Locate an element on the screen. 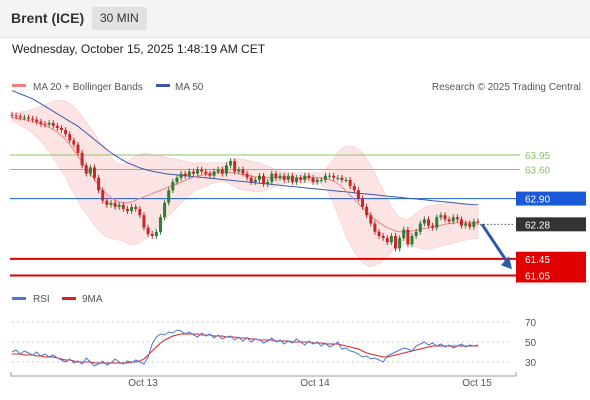  chart-header: Brent (ICE) 30 MIN is located at coordinates (295, 19).